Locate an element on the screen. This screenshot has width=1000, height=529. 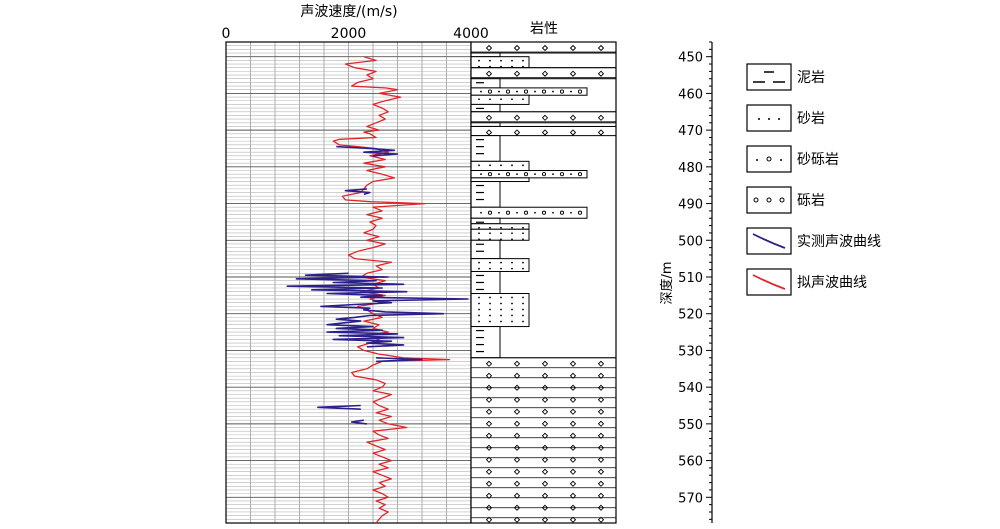
depth-tick-label: 480 is located at coordinates (690, 168).